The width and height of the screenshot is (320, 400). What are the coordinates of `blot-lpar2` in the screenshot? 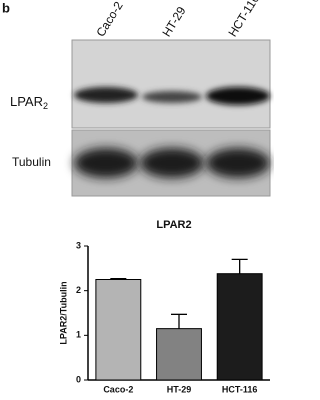 It's located at (171, 84).